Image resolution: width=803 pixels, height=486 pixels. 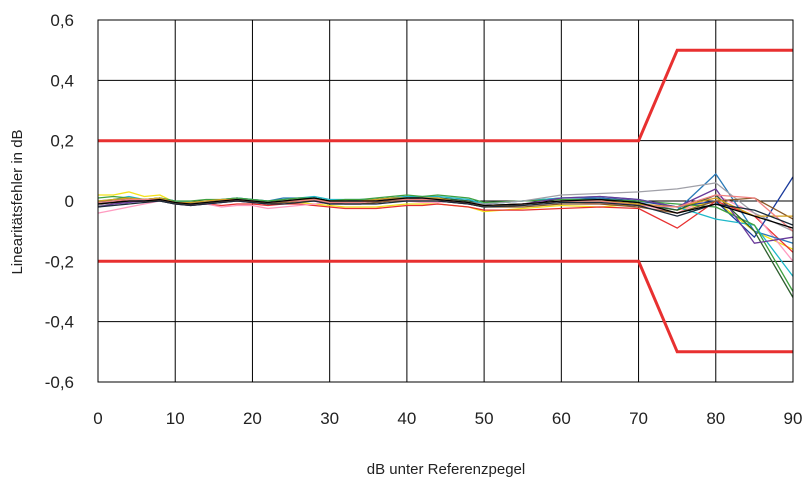 What do you see at coordinates (793, 418) in the screenshot?
I see `x-tick-label: 90` at bounding box center [793, 418].